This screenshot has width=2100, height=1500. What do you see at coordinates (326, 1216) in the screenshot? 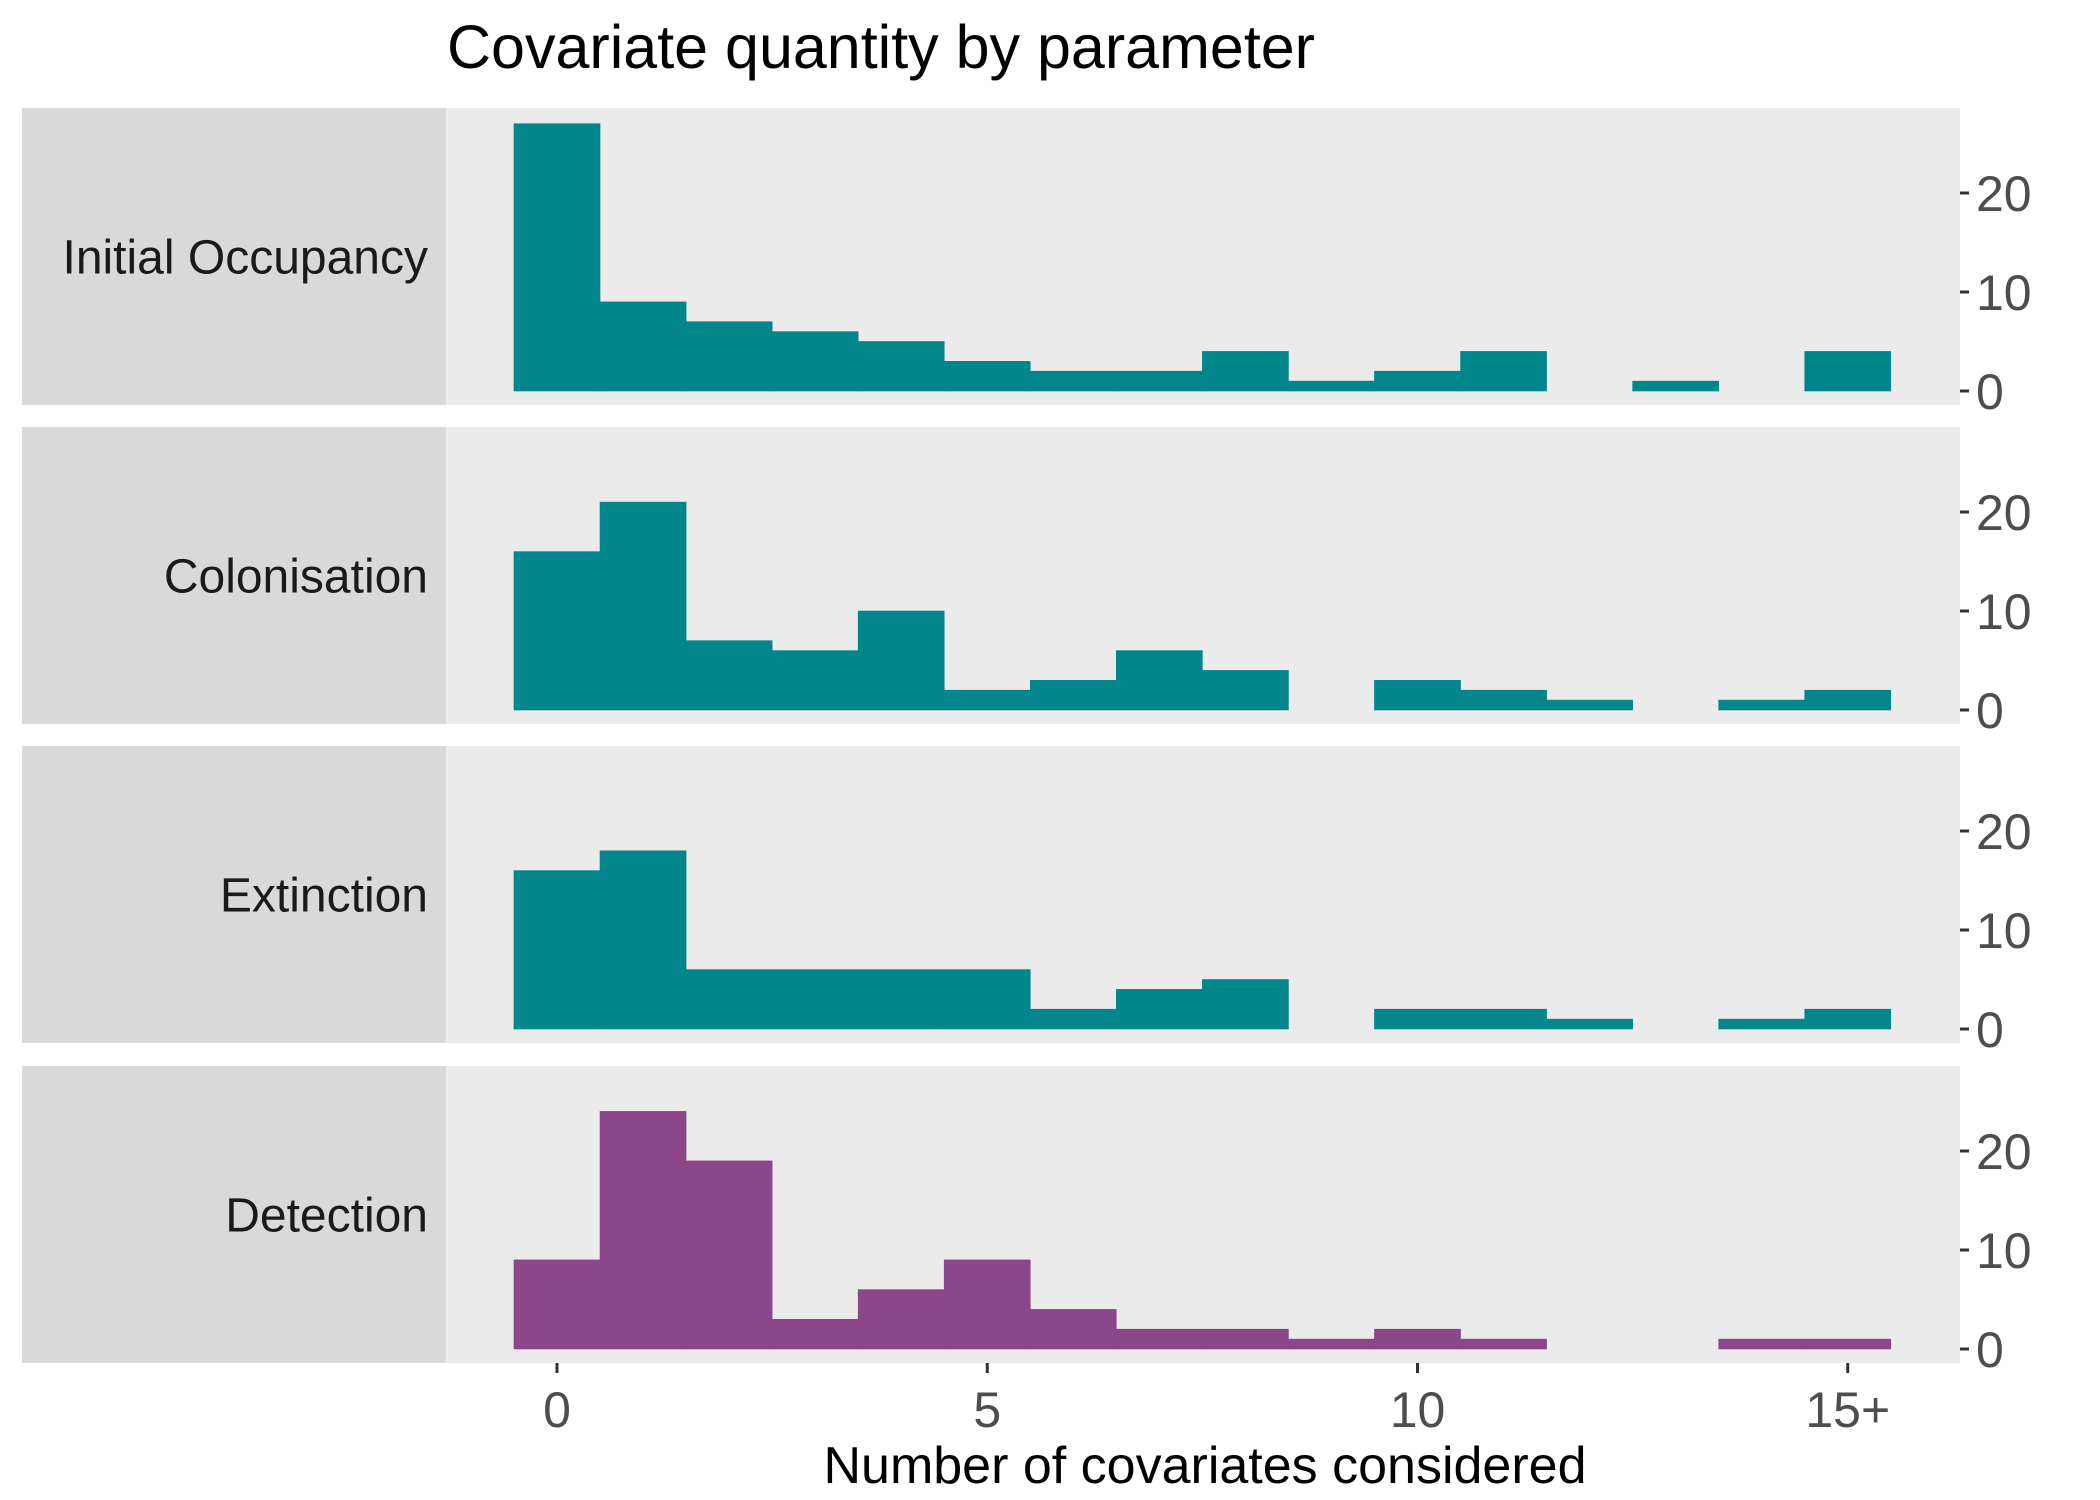
I see `facet-label: Detection` at bounding box center [326, 1216].